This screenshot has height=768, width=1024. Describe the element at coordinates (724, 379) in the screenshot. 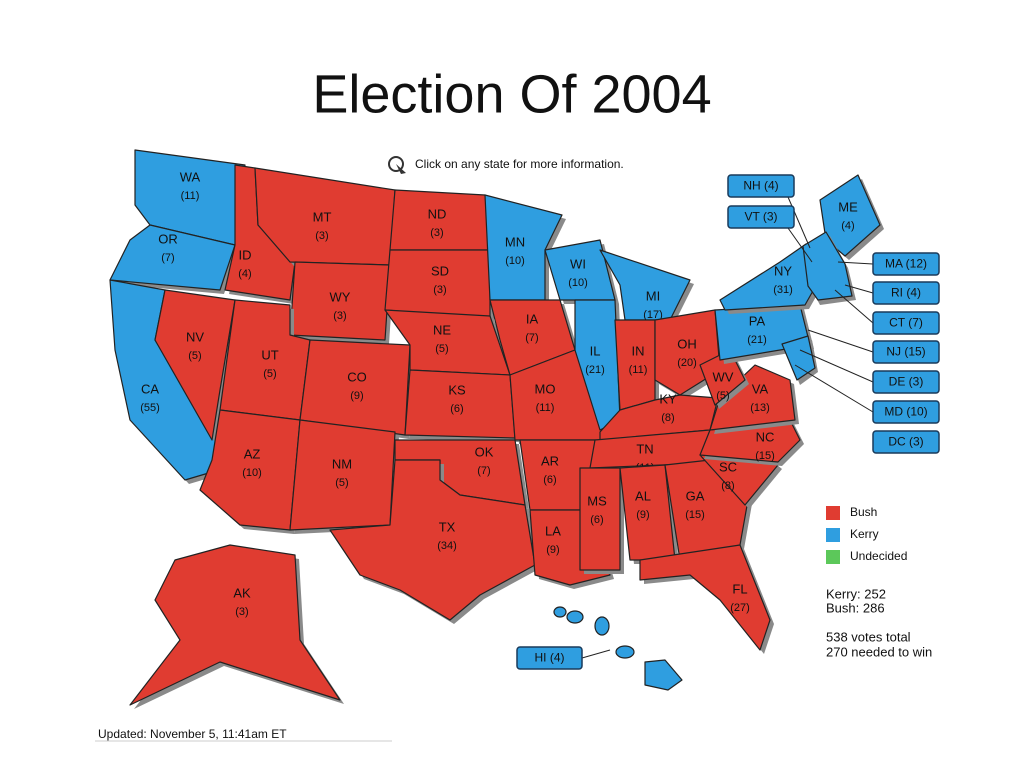

I see `state: WV (5)` at that location.